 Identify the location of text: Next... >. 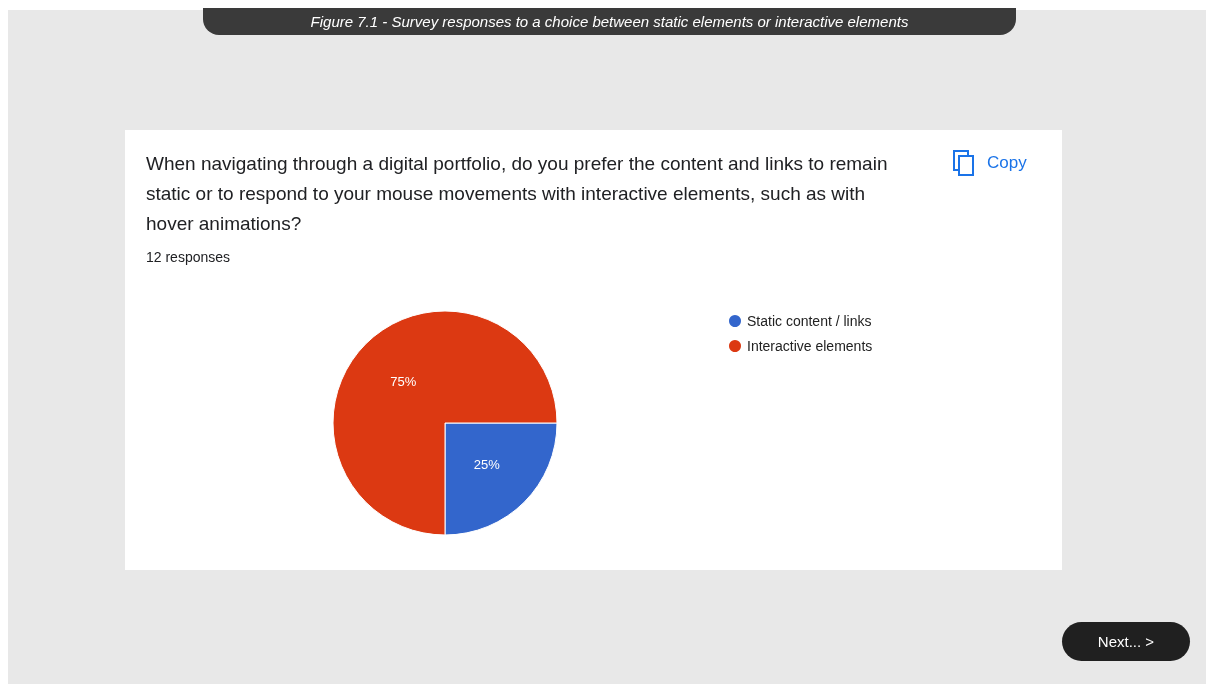
(1126, 641).